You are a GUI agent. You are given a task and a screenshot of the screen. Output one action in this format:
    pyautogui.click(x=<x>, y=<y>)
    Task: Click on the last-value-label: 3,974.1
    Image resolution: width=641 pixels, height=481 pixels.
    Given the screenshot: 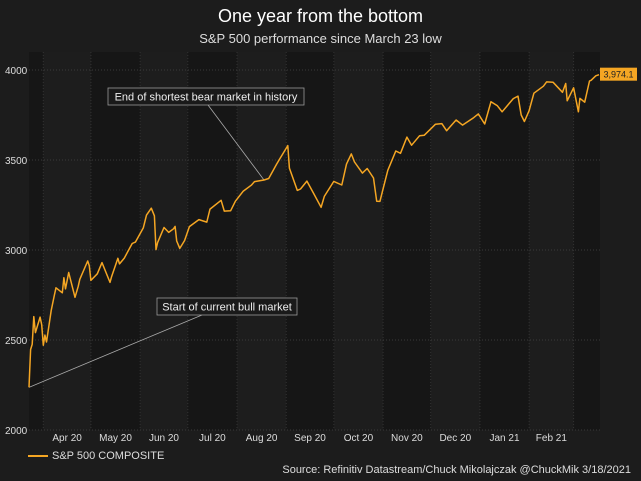 What is the action you would take?
    pyautogui.click(x=618, y=75)
    